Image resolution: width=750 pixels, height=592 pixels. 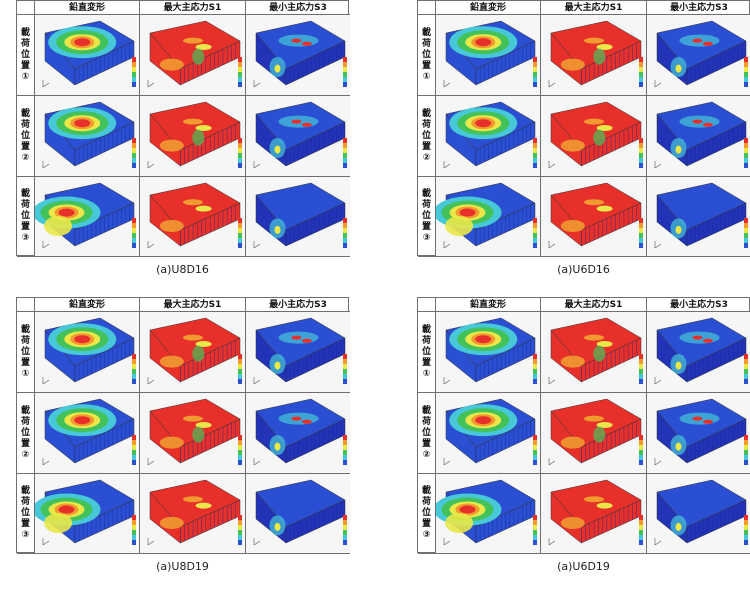 What do you see at coordinates (182, 566) in the screenshot?
I see `panel-caption: (a)U8D19` at bounding box center [182, 566].